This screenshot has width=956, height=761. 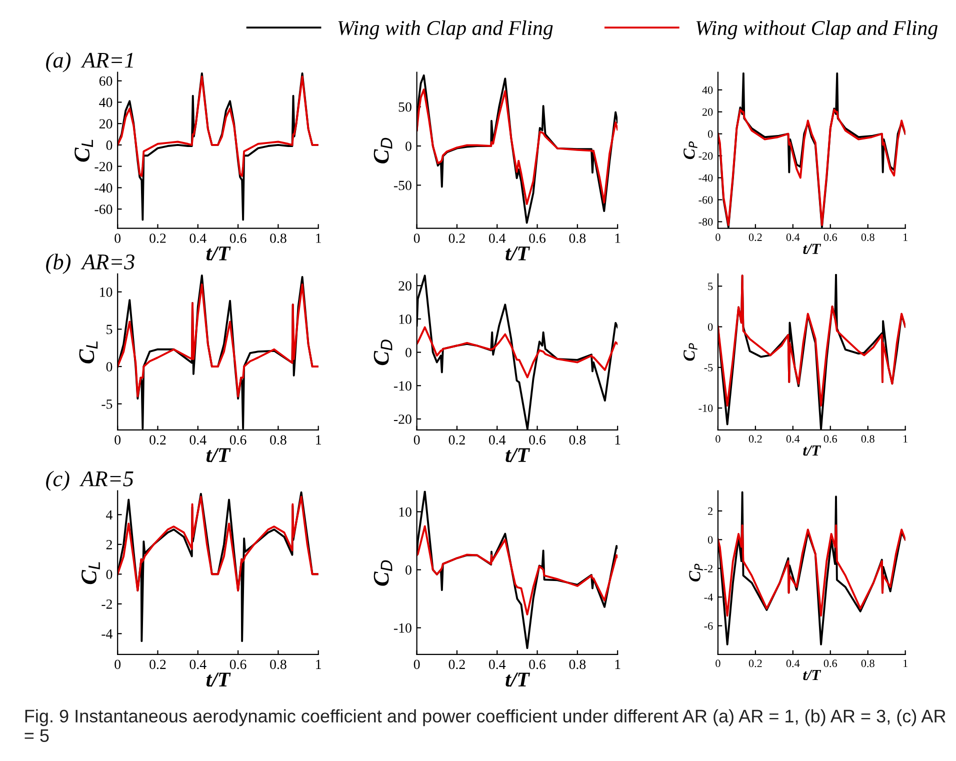 What do you see at coordinates (710, 286) in the screenshot?
I see `y-tick-label: 5` at bounding box center [710, 286].